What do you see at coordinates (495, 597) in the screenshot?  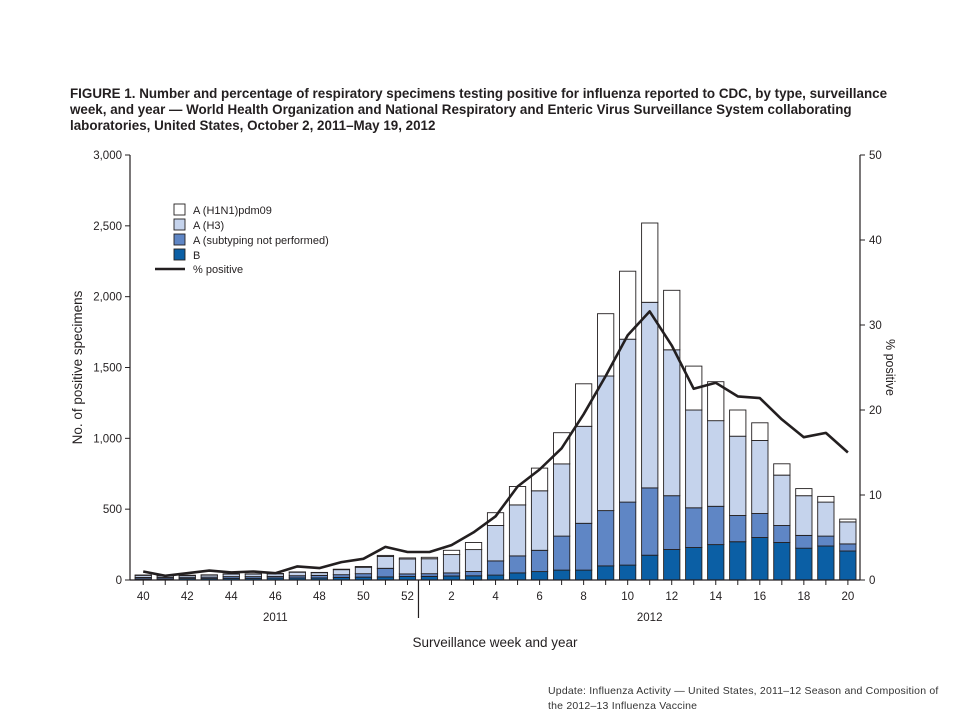 I see `x-tick-label: 4` at bounding box center [495, 597].